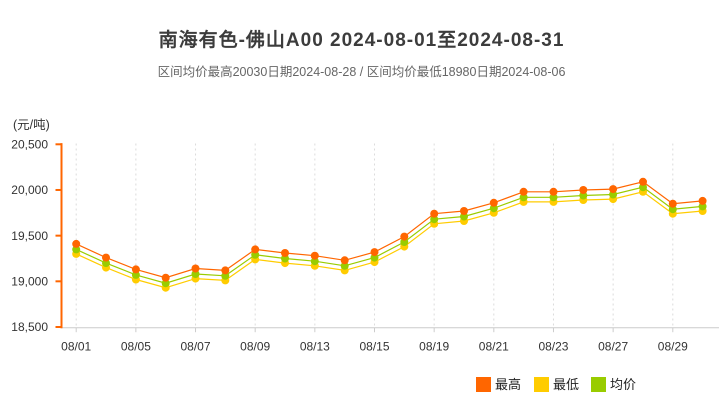  I want to click on point-high-08/14, so click(344, 260).